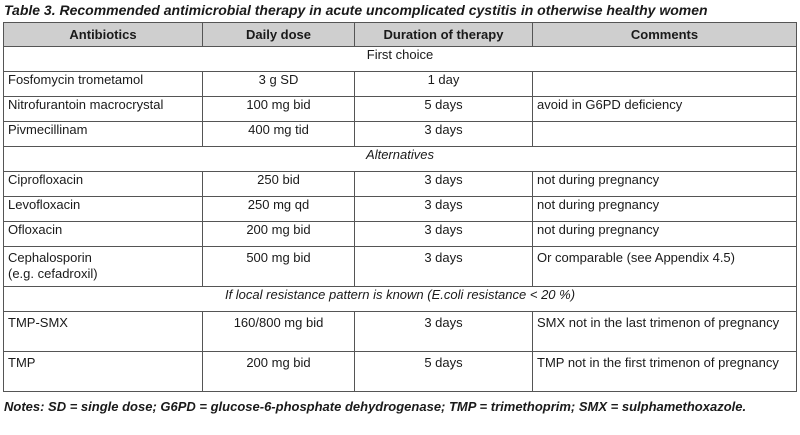 Image resolution: width=800 pixels, height=435 pixels. I want to click on header-comments: Comments, so click(664, 34).